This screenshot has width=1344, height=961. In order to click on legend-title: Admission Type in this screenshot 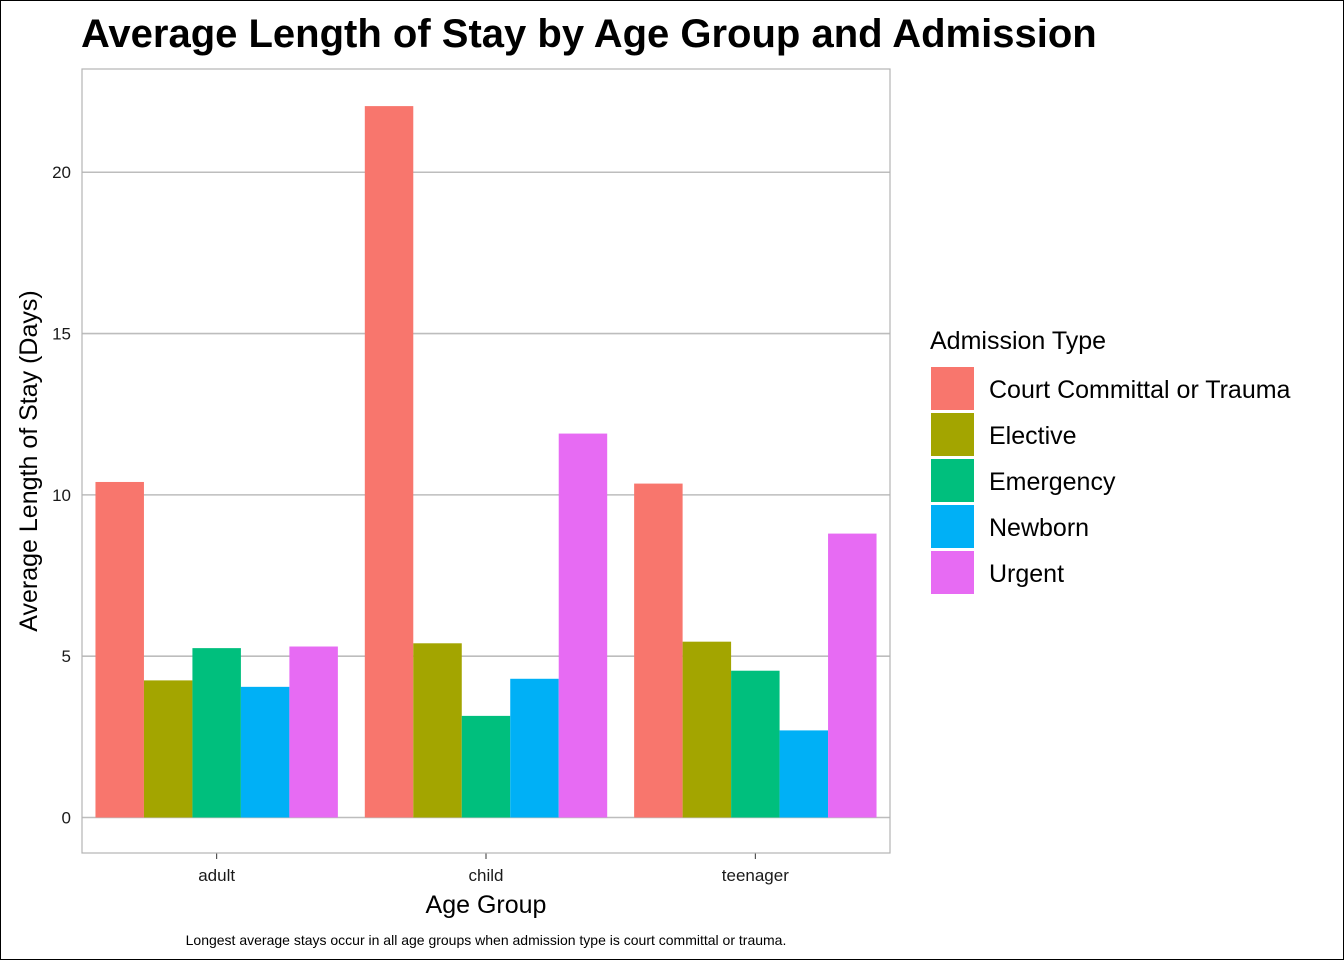, I will do `click(1018, 341)`.